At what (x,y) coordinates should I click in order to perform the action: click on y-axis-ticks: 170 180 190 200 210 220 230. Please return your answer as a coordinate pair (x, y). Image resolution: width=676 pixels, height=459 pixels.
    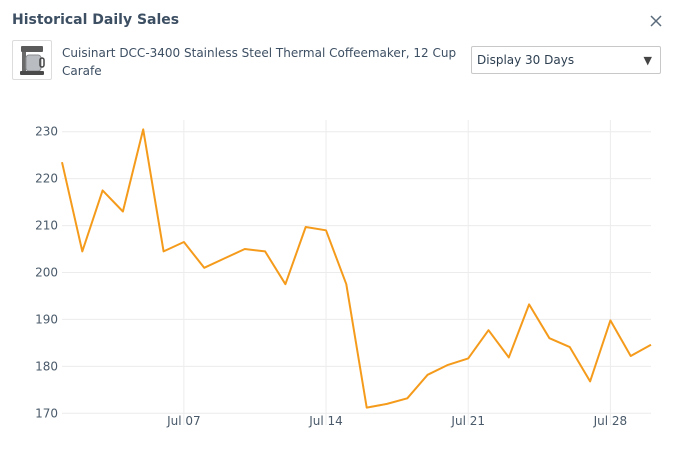
    Looking at the image, I should click on (46, 273).